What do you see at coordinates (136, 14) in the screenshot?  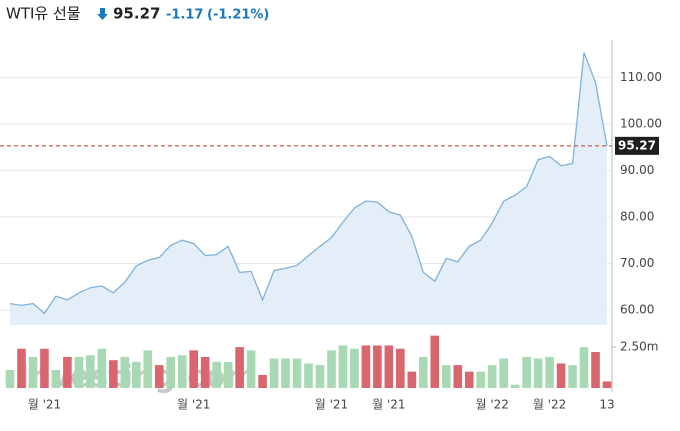 I see `last-price: 95.27` at bounding box center [136, 14].